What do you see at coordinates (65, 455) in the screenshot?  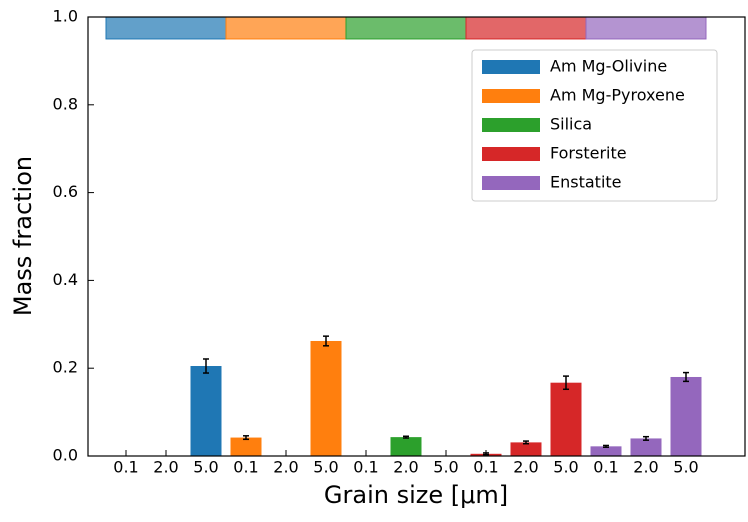 I see `y-tick-label: 0.0` at bounding box center [65, 455].